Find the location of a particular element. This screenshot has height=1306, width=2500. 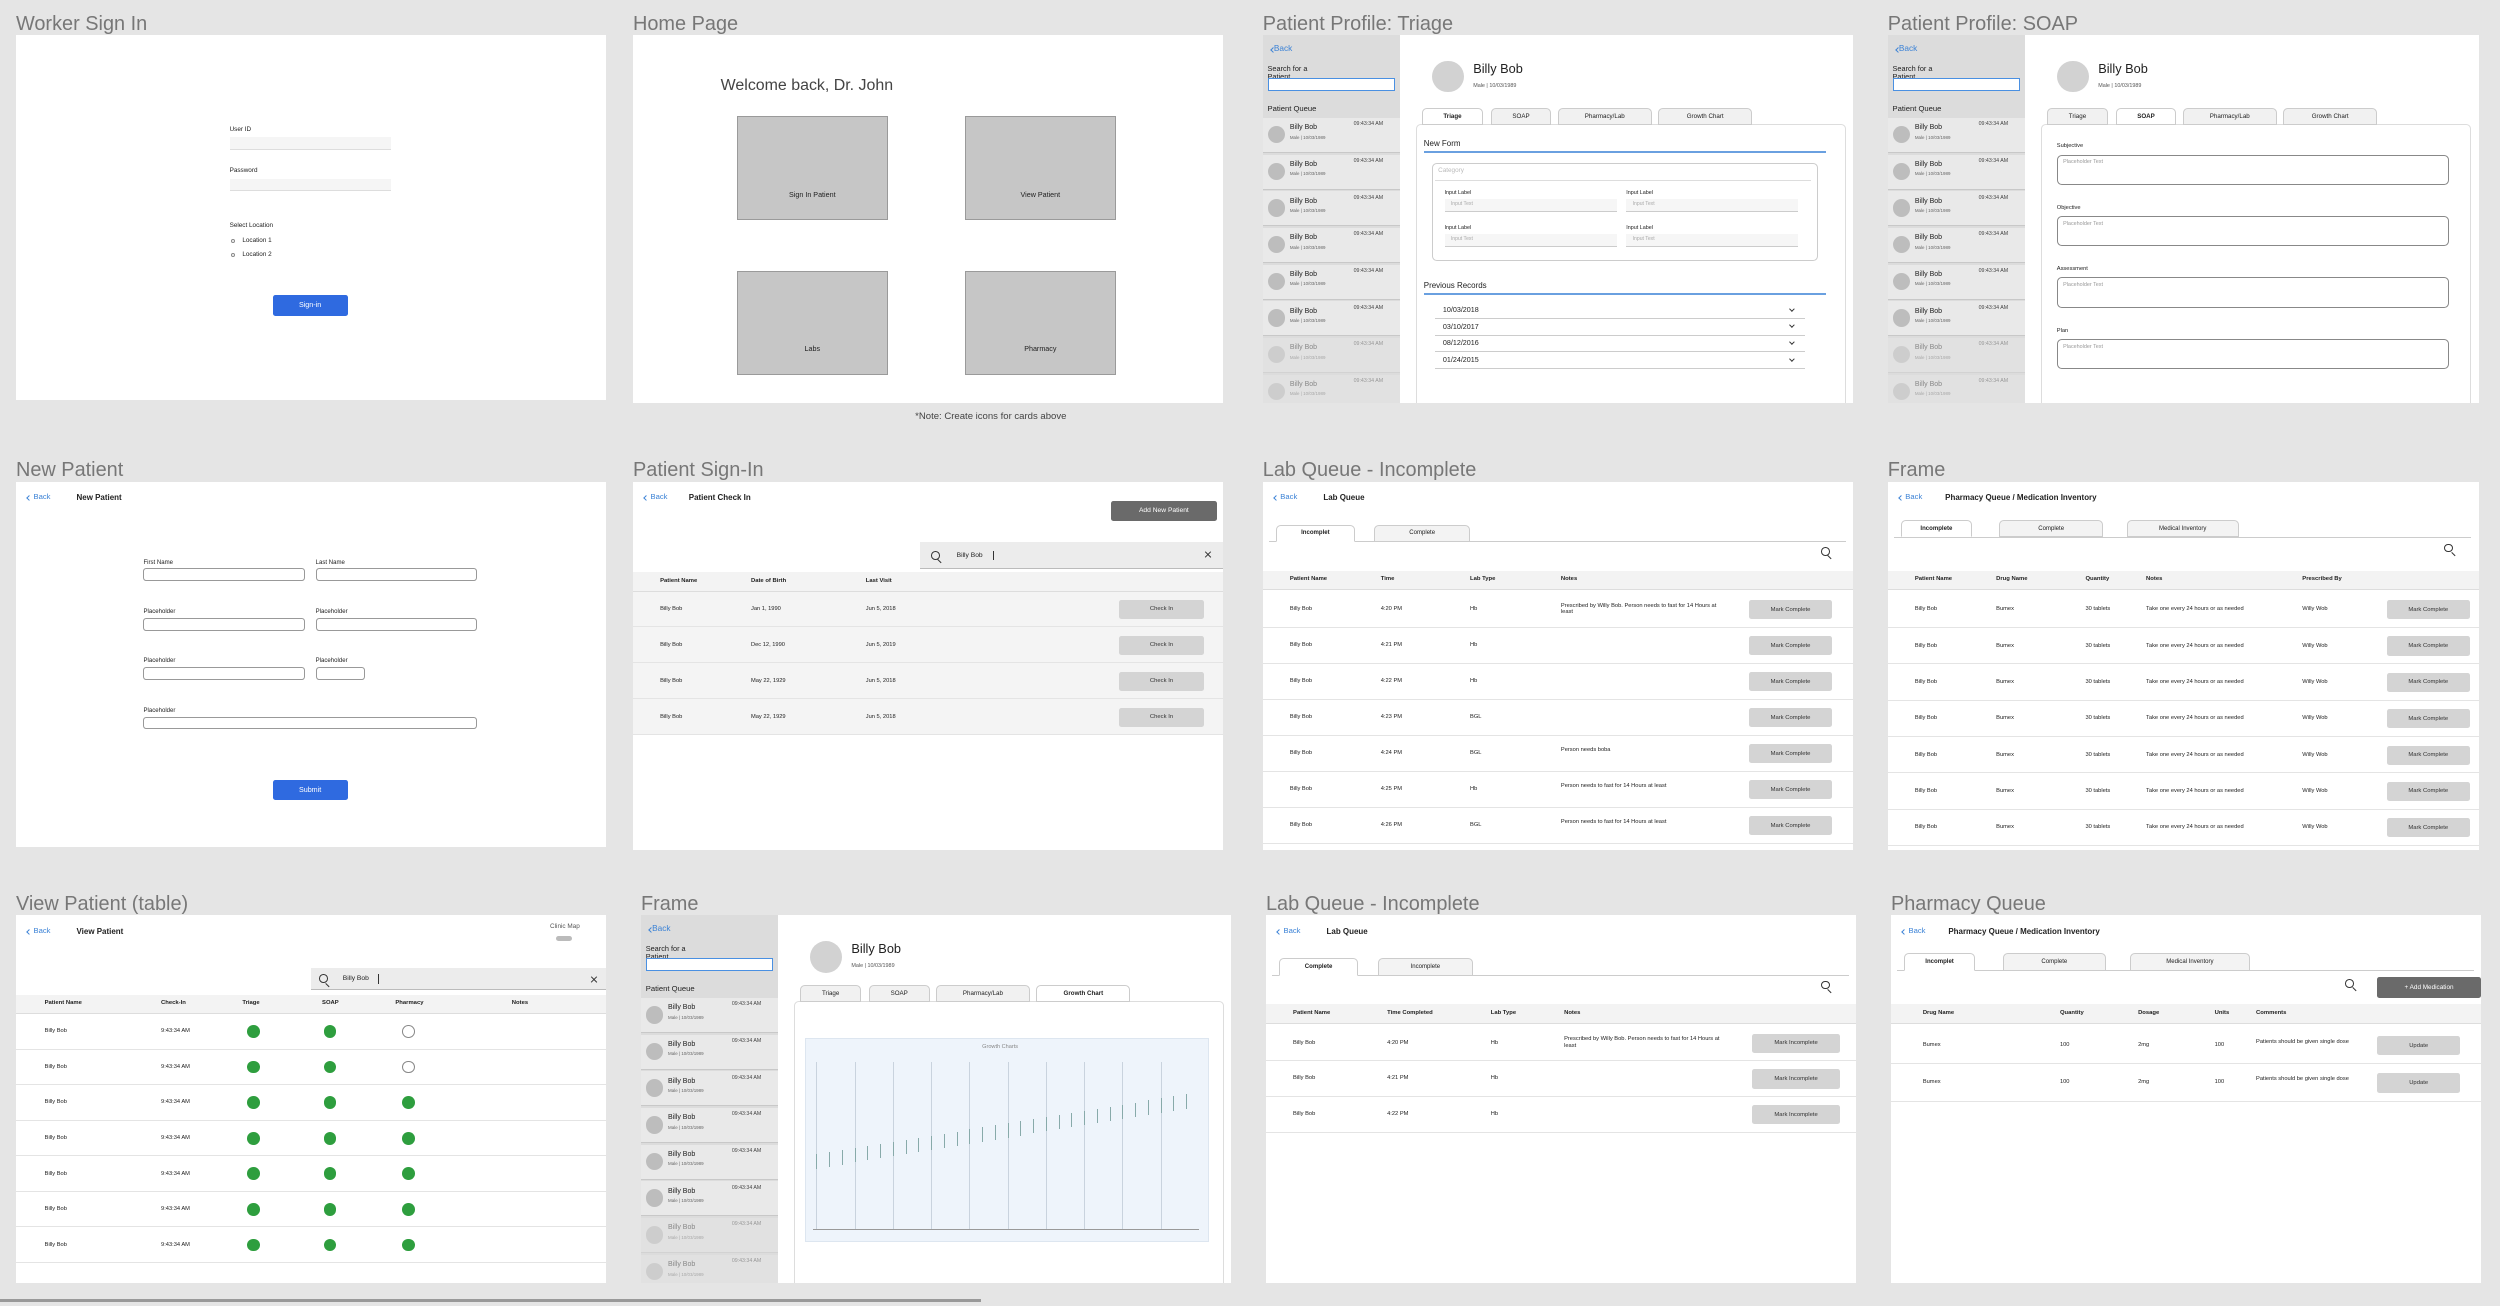

home-card: Labs is located at coordinates (812, 323).